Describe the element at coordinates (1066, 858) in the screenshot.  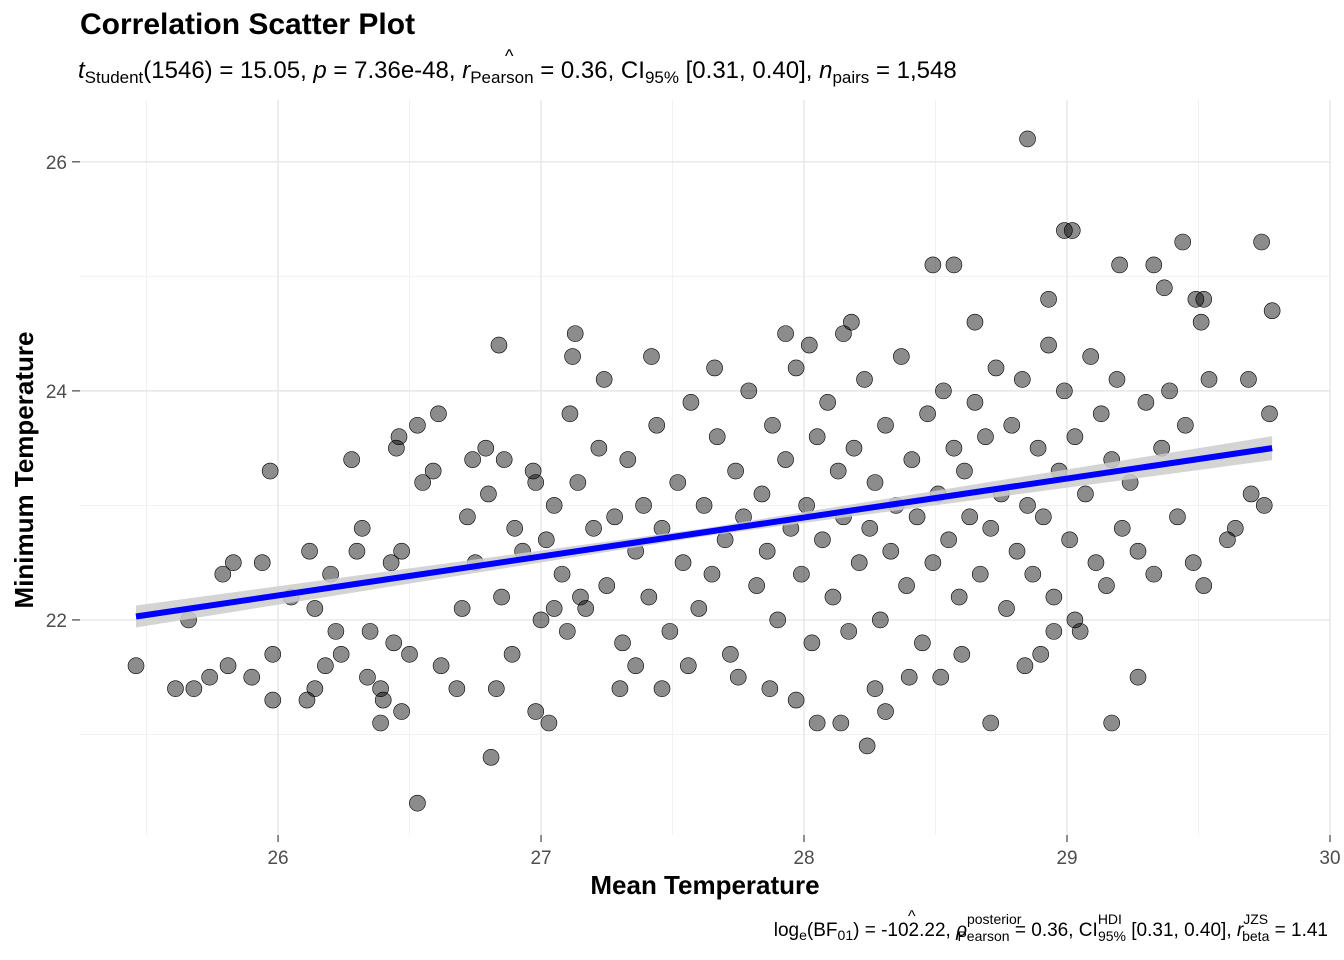
I see `x-tick-label: 29` at that location.